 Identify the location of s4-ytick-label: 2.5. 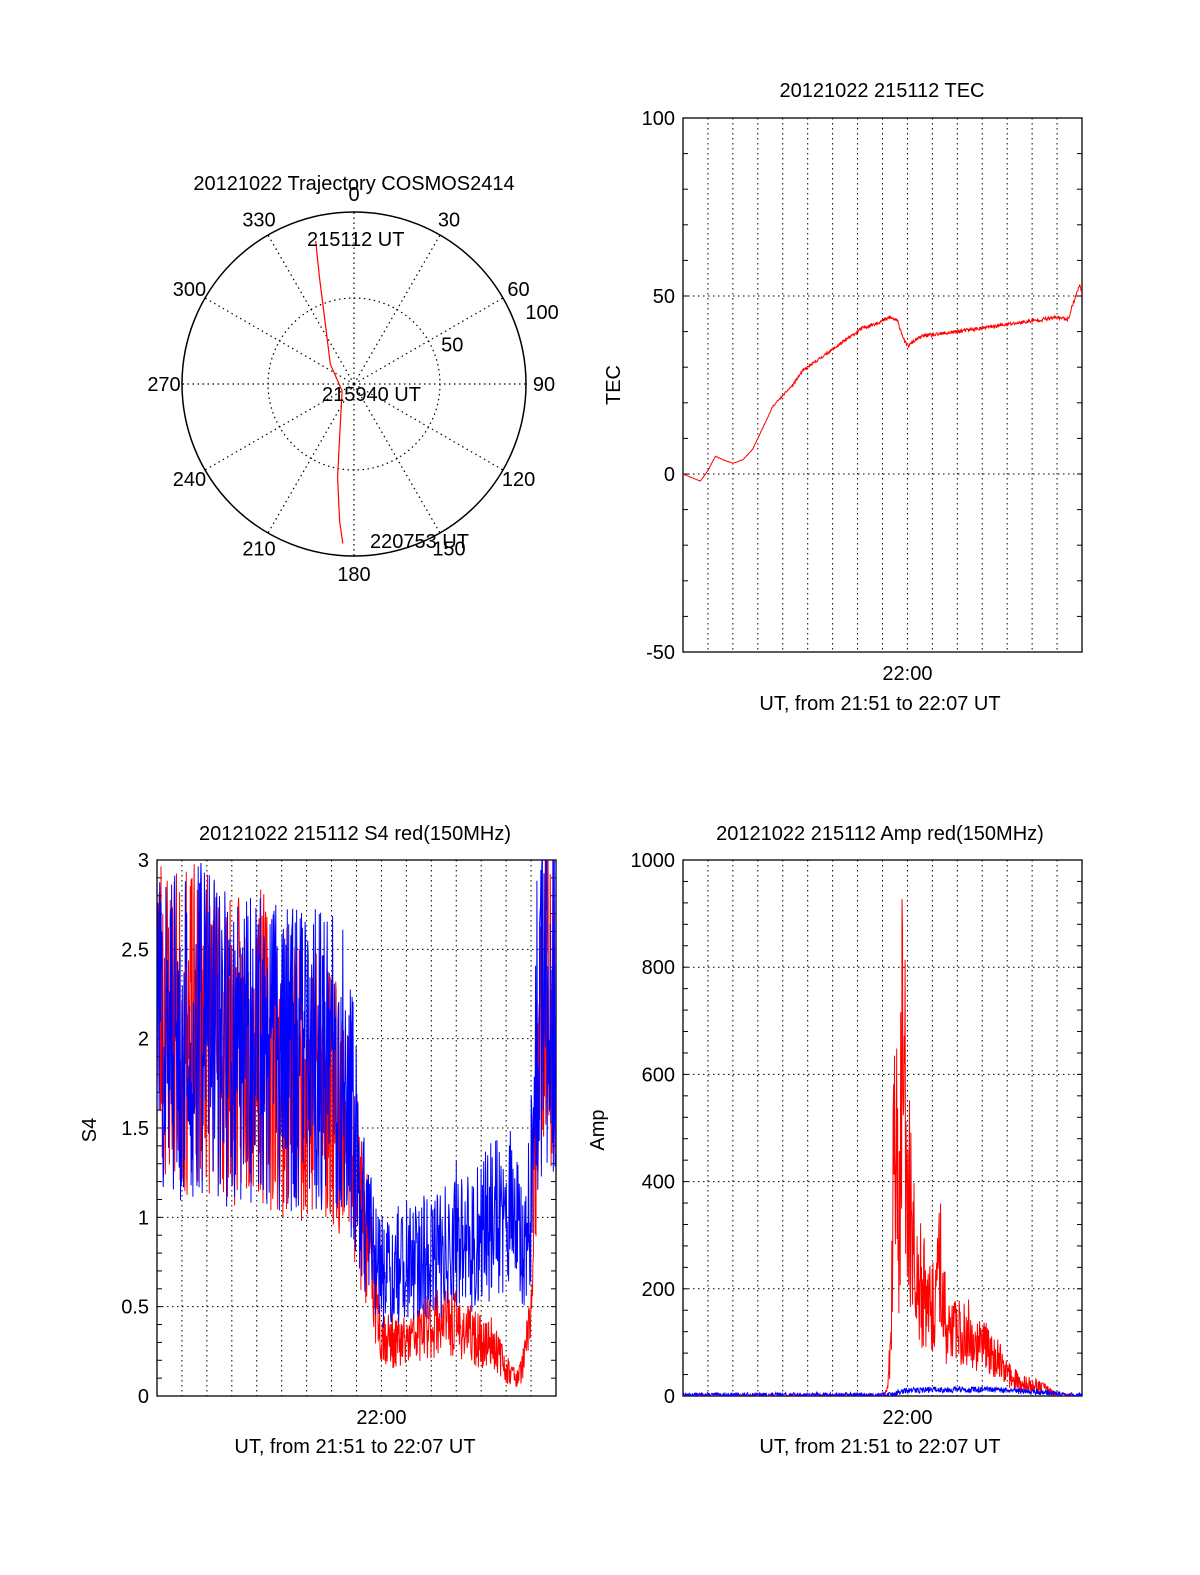
(135, 950).